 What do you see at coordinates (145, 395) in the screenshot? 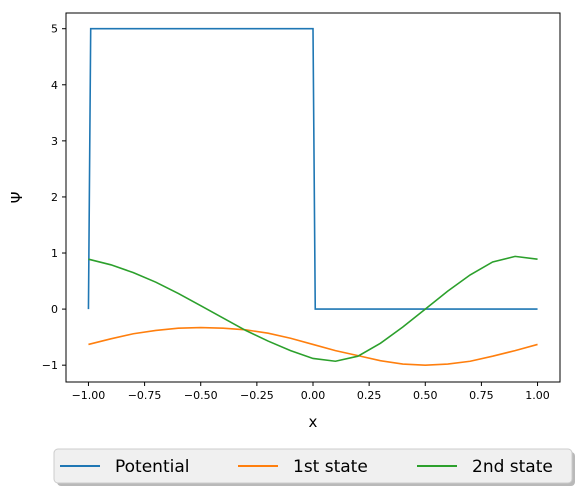
I see `x-tick-label: −0.75` at bounding box center [145, 395].